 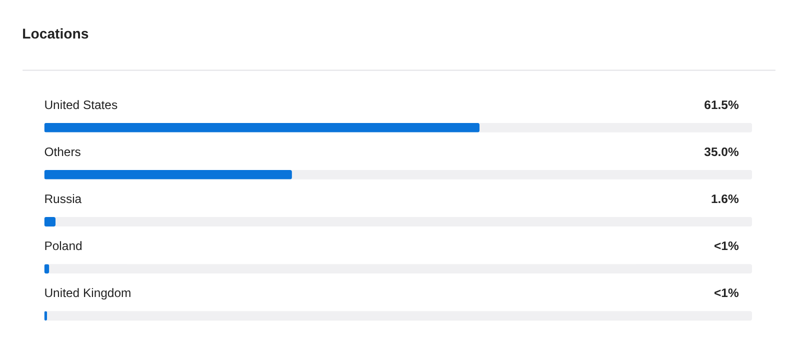 I want to click on y-tick-label: United Kingdom, so click(x=88, y=293).